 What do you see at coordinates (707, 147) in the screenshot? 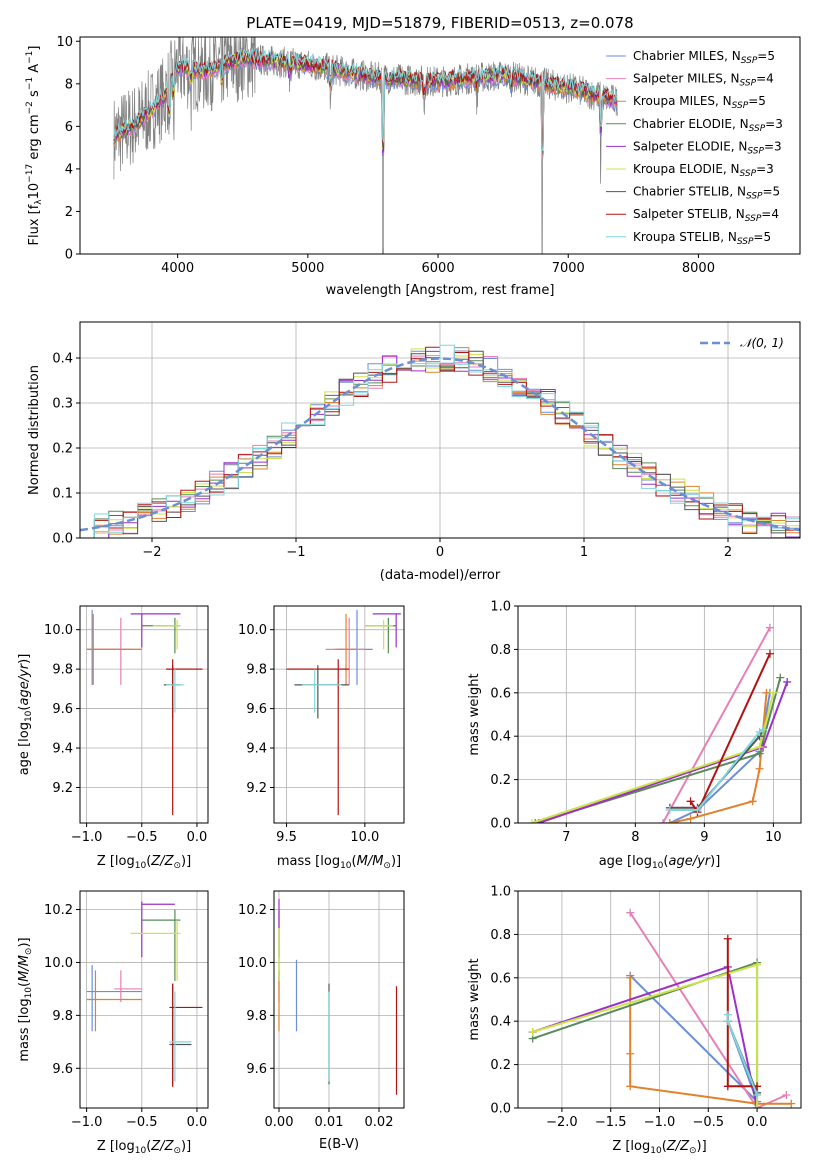
I see `legend-label: Salpeter ELODIE, NSSP=3` at bounding box center [707, 147].